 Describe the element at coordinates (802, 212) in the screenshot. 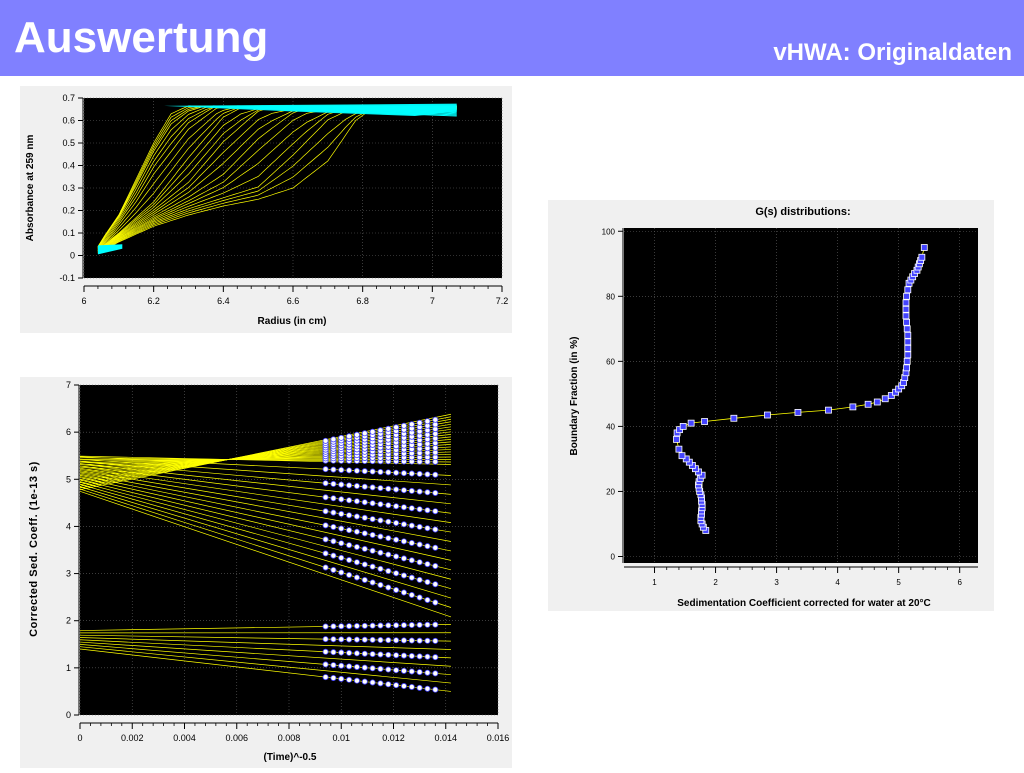

I see `chart-title: G(s) distributions:` at that location.